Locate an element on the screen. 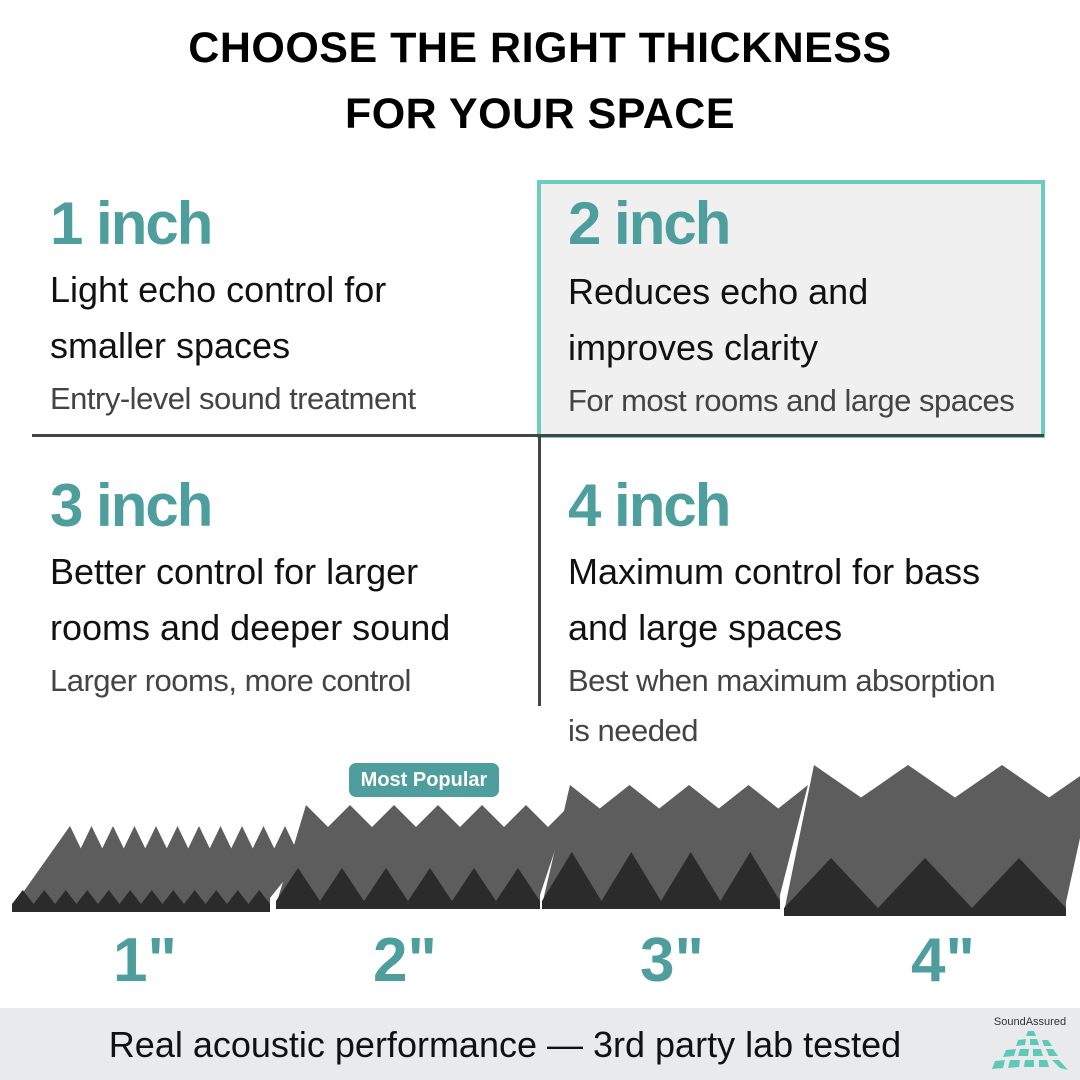  foam-3-inch-front is located at coordinates (661, 880).